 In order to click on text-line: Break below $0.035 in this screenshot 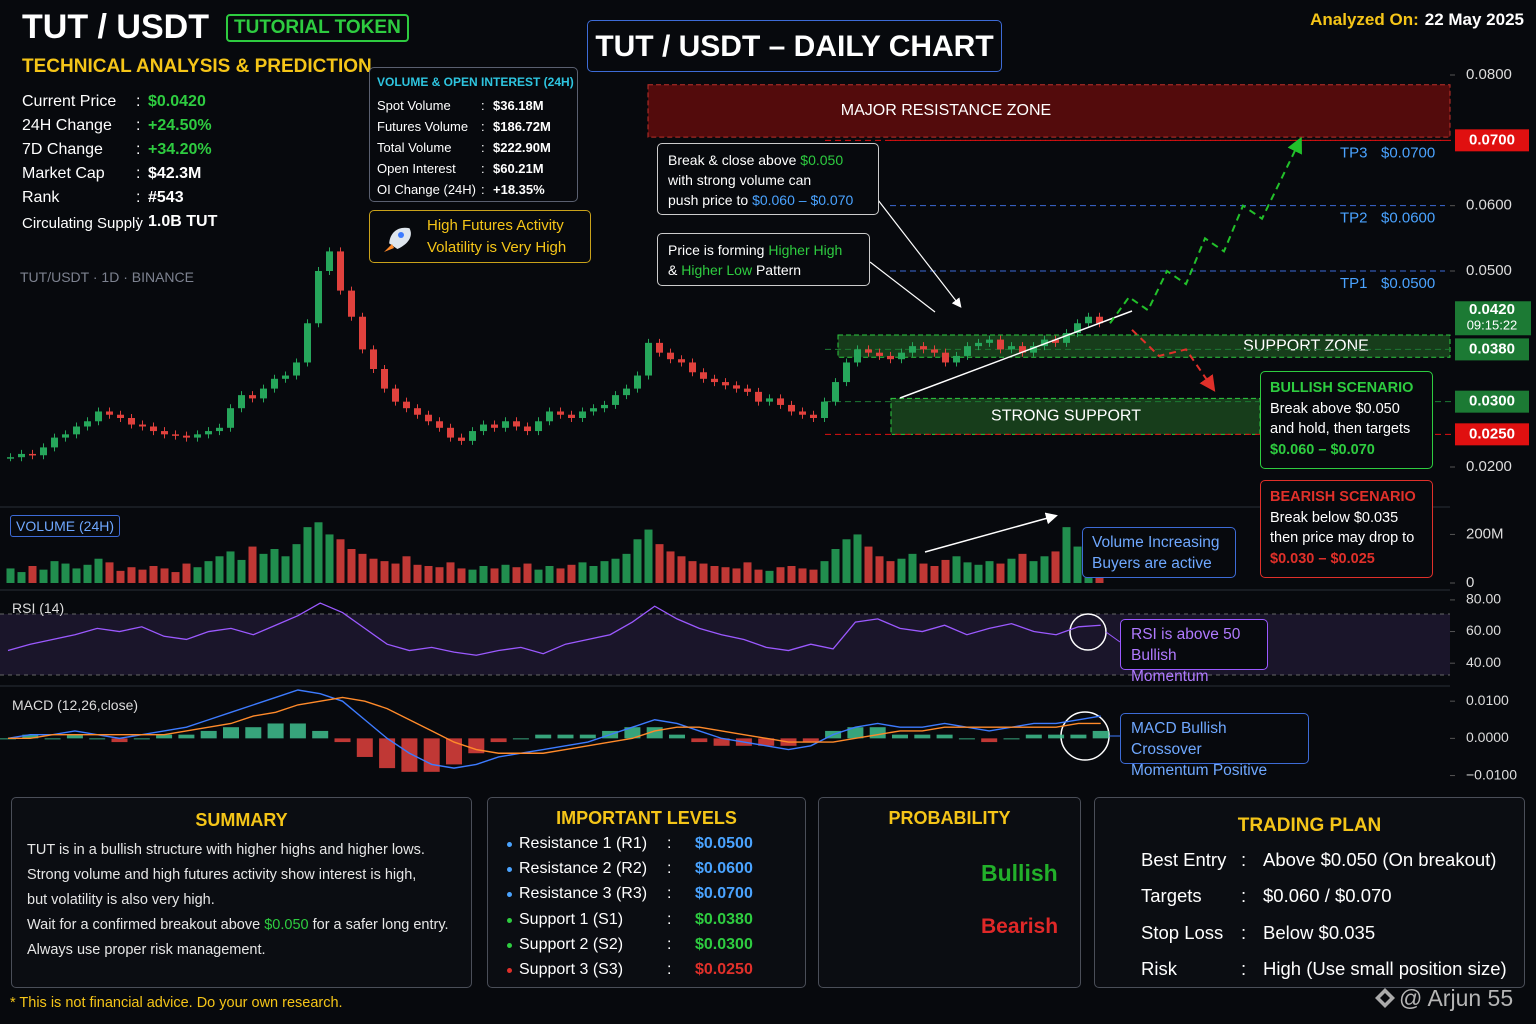, I will do `click(1346, 518)`.